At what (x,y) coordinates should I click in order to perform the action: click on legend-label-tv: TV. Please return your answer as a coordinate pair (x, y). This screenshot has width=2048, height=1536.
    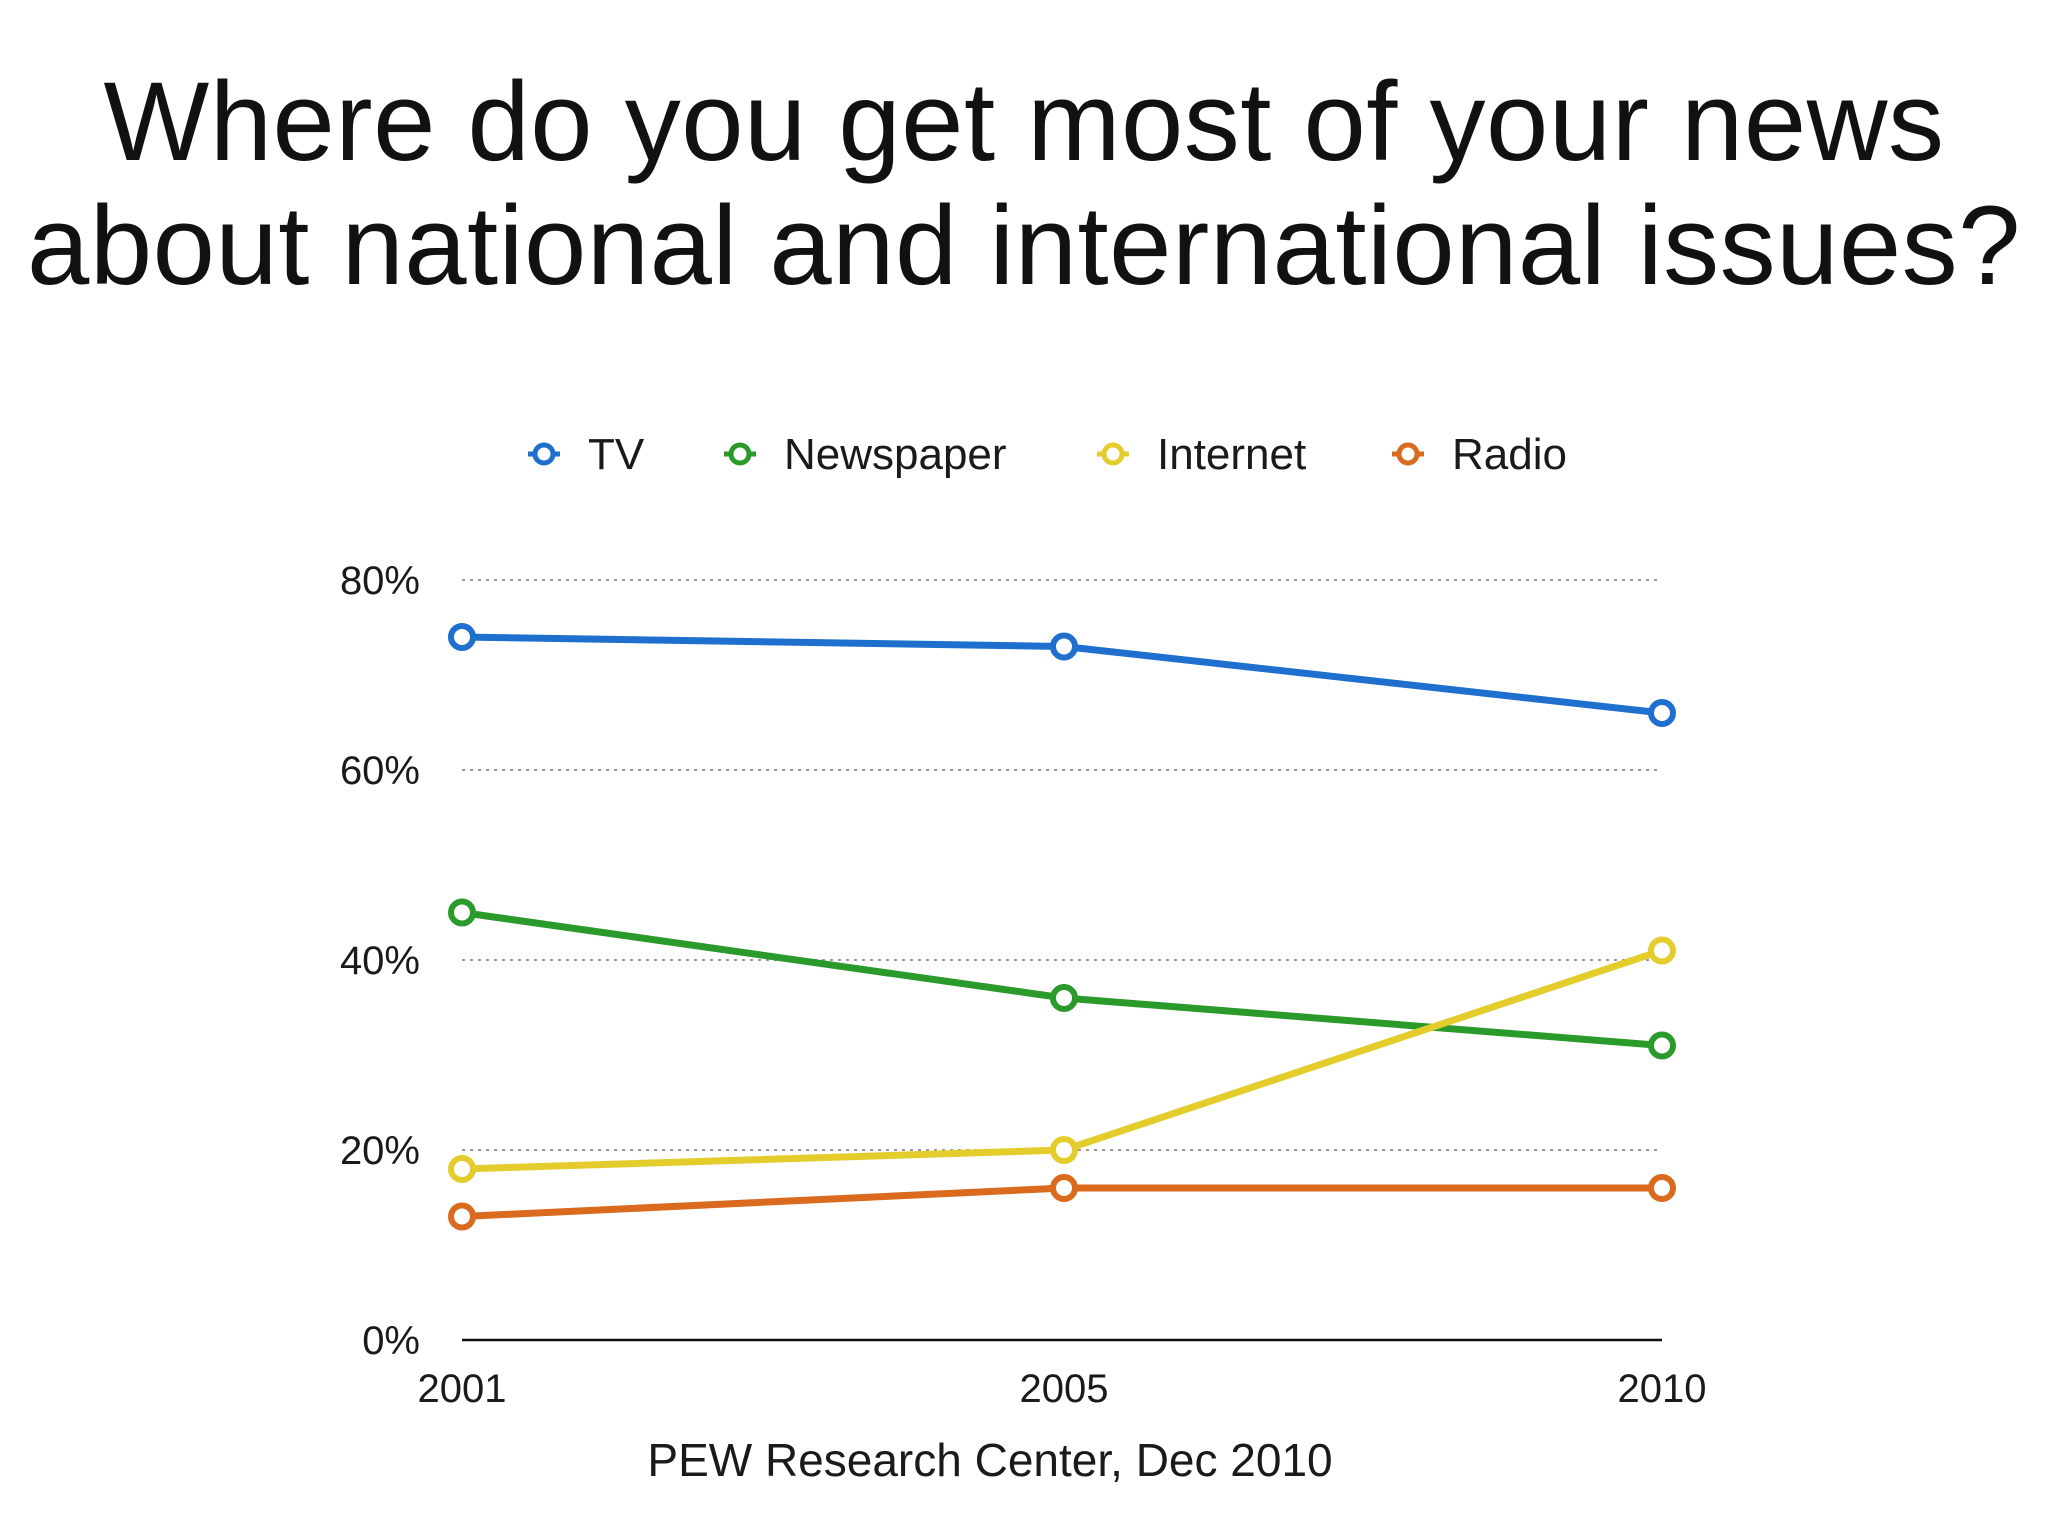
    Looking at the image, I should click on (616, 454).